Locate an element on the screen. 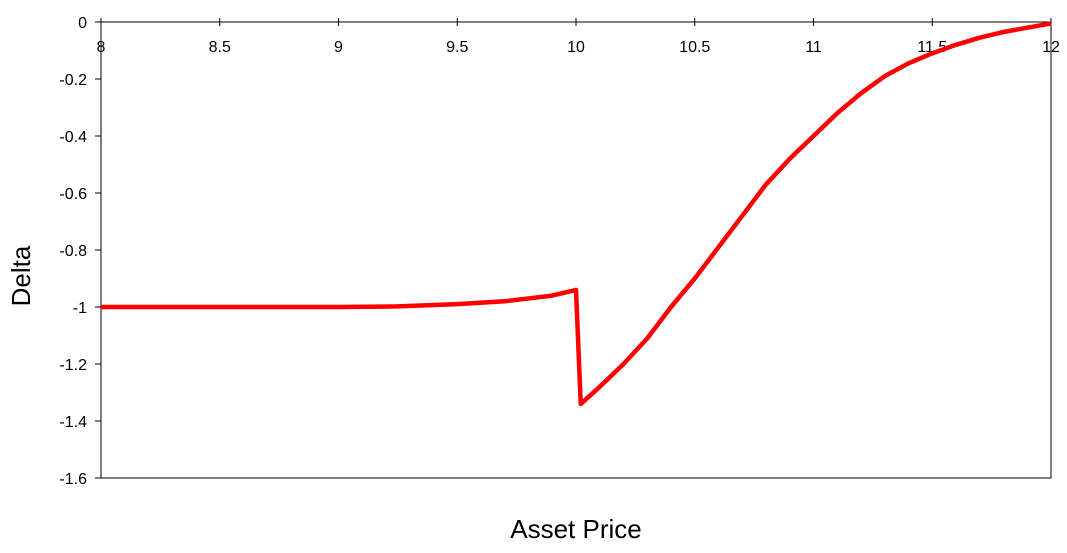  x-axis-title: Asset Price is located at coordinates (576, 529).